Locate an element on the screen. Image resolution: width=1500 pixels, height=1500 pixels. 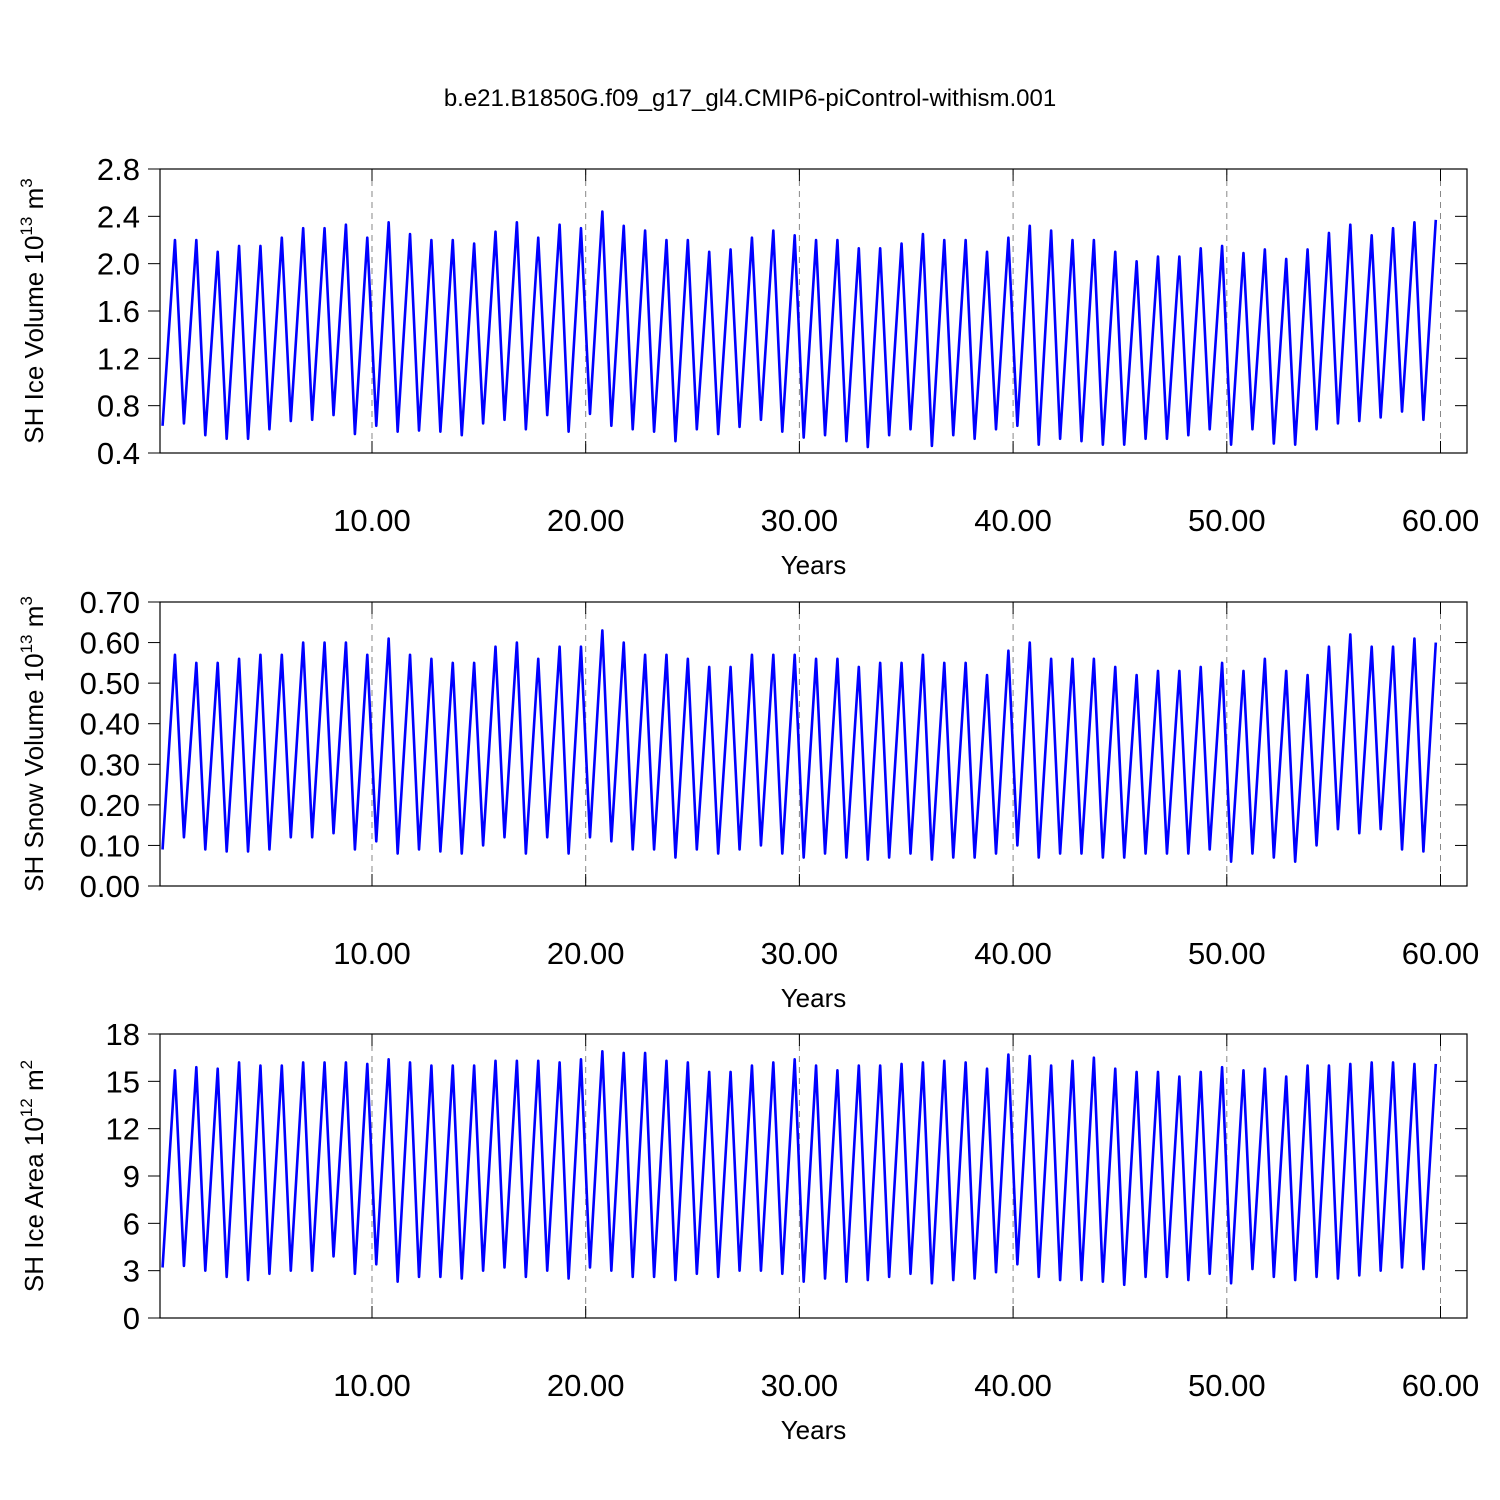
y-tick-label: 2.0 is located at coordinates (118, 264).